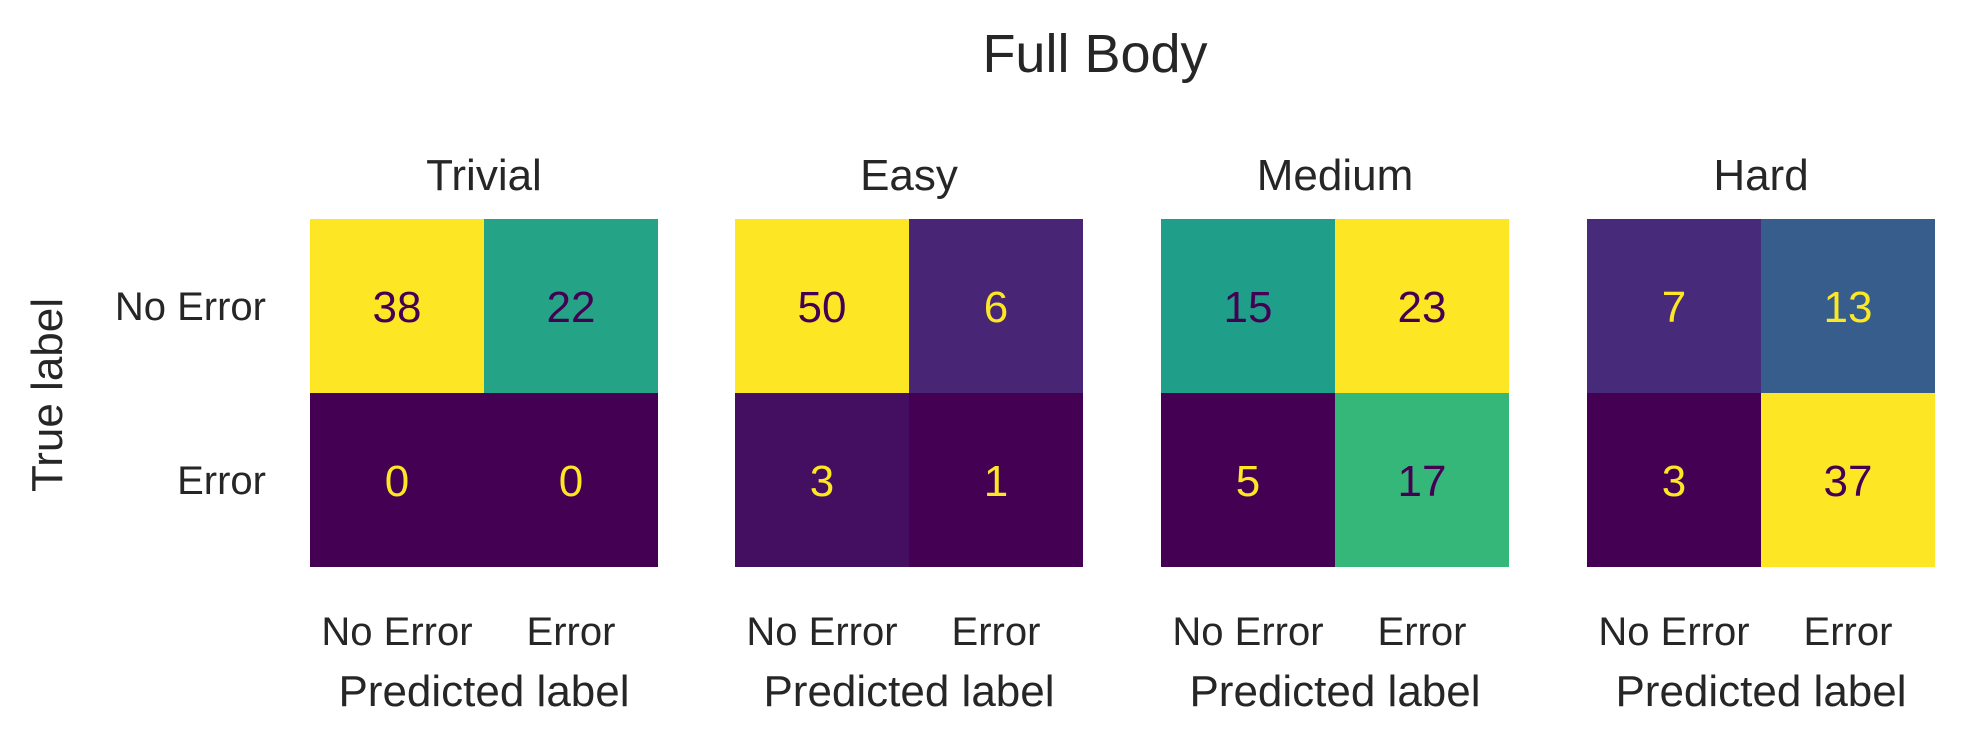 This screenshot has height=750, width=1963. I want to click on cell-value-label: 37, so click(1848, 481).